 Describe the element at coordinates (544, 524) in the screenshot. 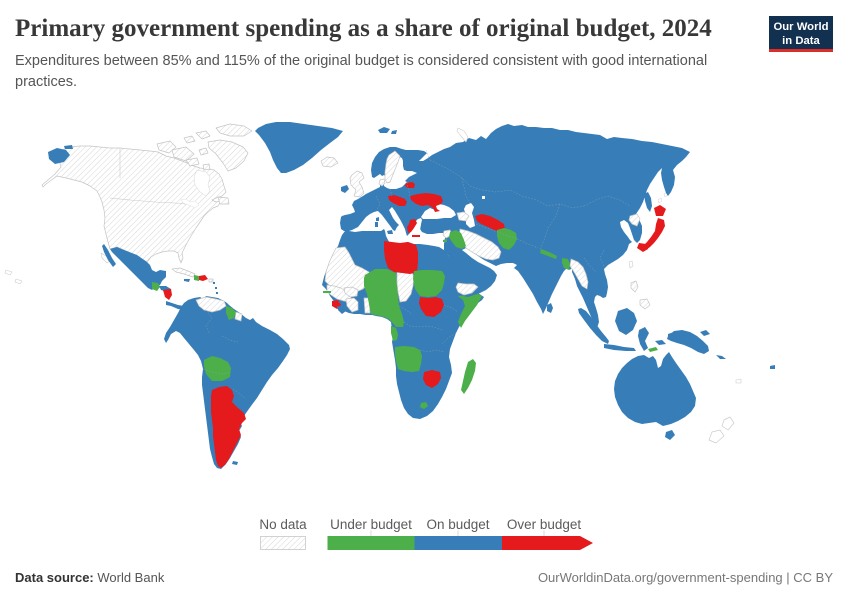

I see `svg-text: Over budget` at that location.